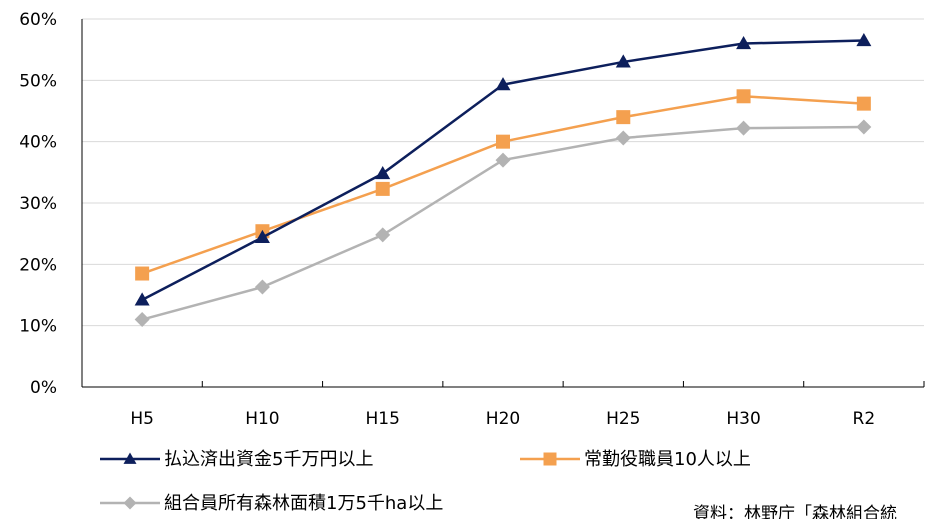 Image resolution: width=939 pixels, height=519 pixels. Describe the element at coordinates (743, 419) in the screenshot. I see `x-tick-label: H30` at that location.